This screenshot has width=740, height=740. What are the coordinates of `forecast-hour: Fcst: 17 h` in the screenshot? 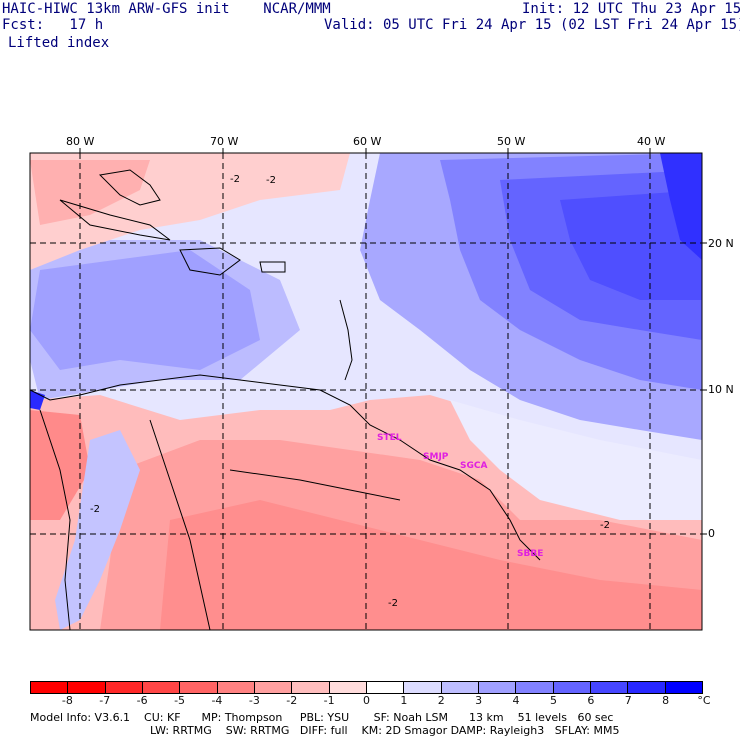 It's located at (53, 25).